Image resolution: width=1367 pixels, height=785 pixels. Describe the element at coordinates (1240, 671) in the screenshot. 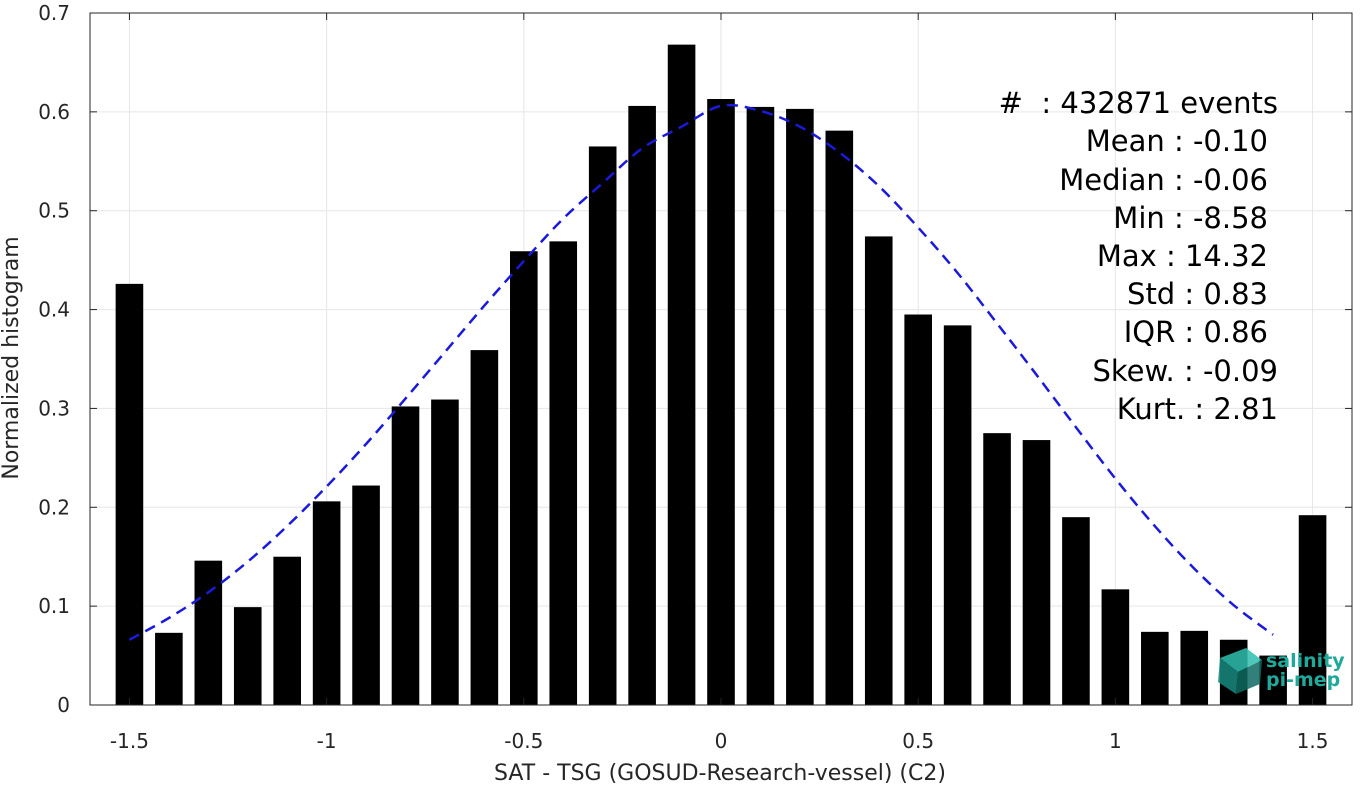

I see `cube-logo-icon` at that location.